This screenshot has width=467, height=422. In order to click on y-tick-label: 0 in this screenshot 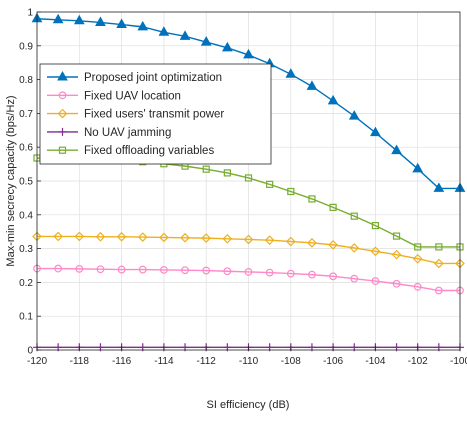, I will do `click(30, 351)`.